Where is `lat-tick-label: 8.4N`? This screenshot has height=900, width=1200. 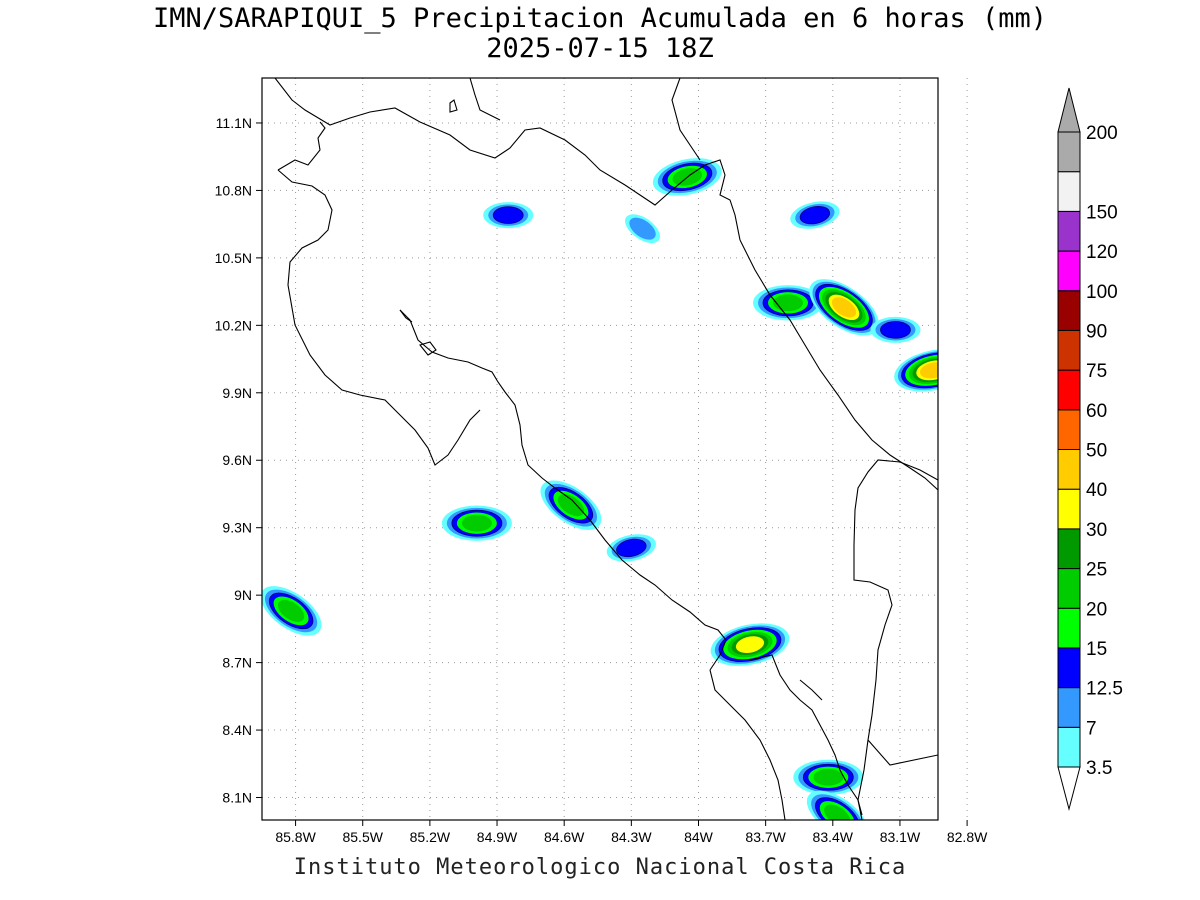 lat-tick-label: 8.4N is located at coordinates (237, 730).